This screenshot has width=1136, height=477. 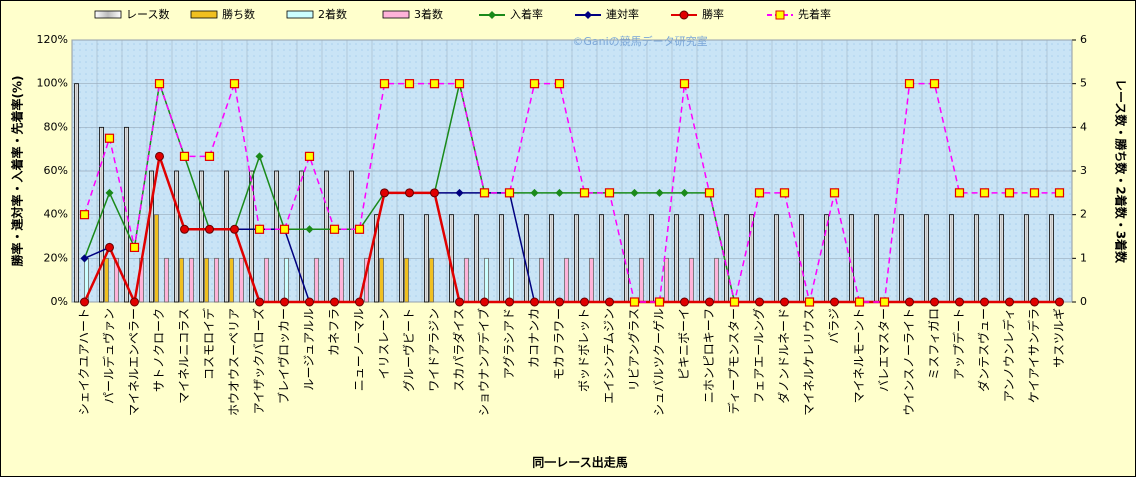 I want to click on x-tick-label: サトノクローク, so click(x=159, y=350).